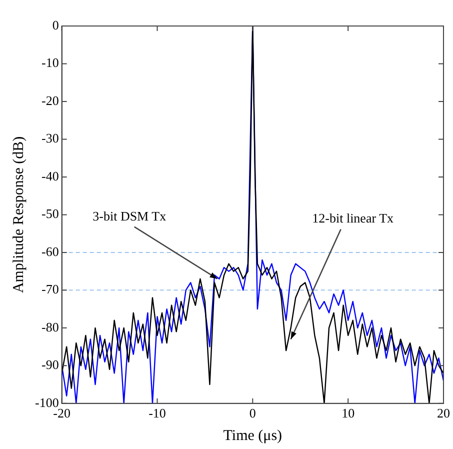  I want to click on y-tick-label: -70, so click(50, 289).